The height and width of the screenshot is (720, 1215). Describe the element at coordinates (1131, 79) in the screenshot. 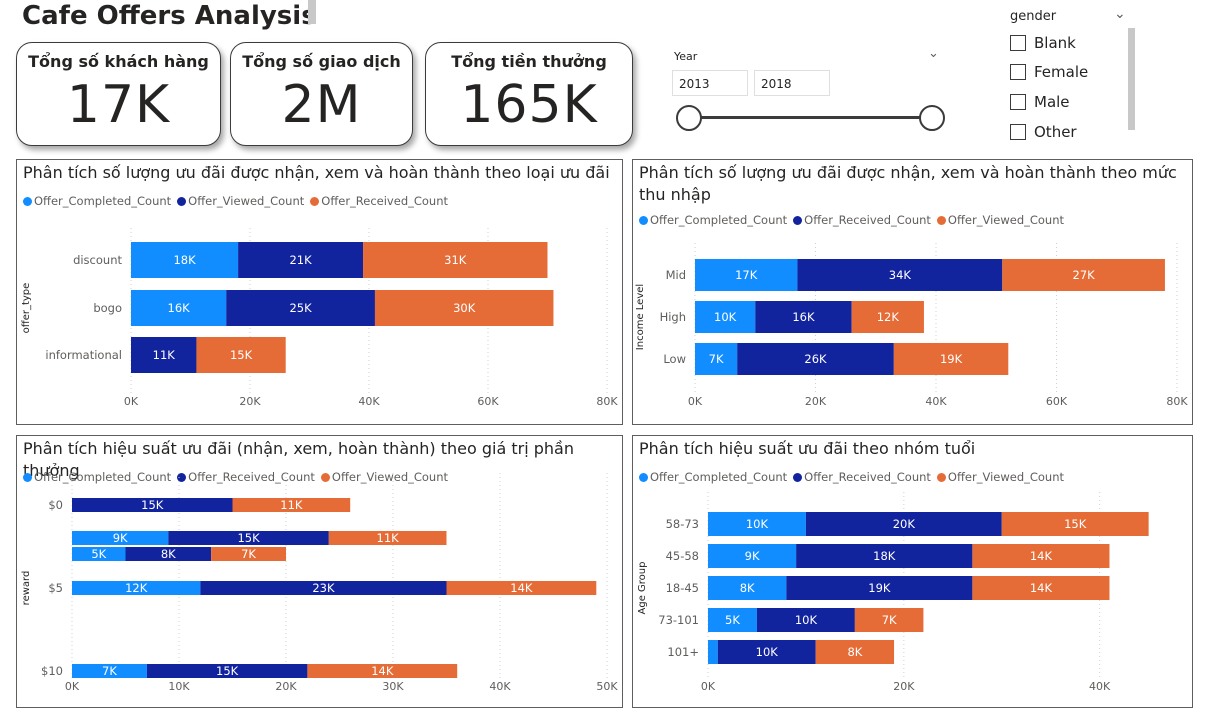

I see `gender-scrollbar` at that location.